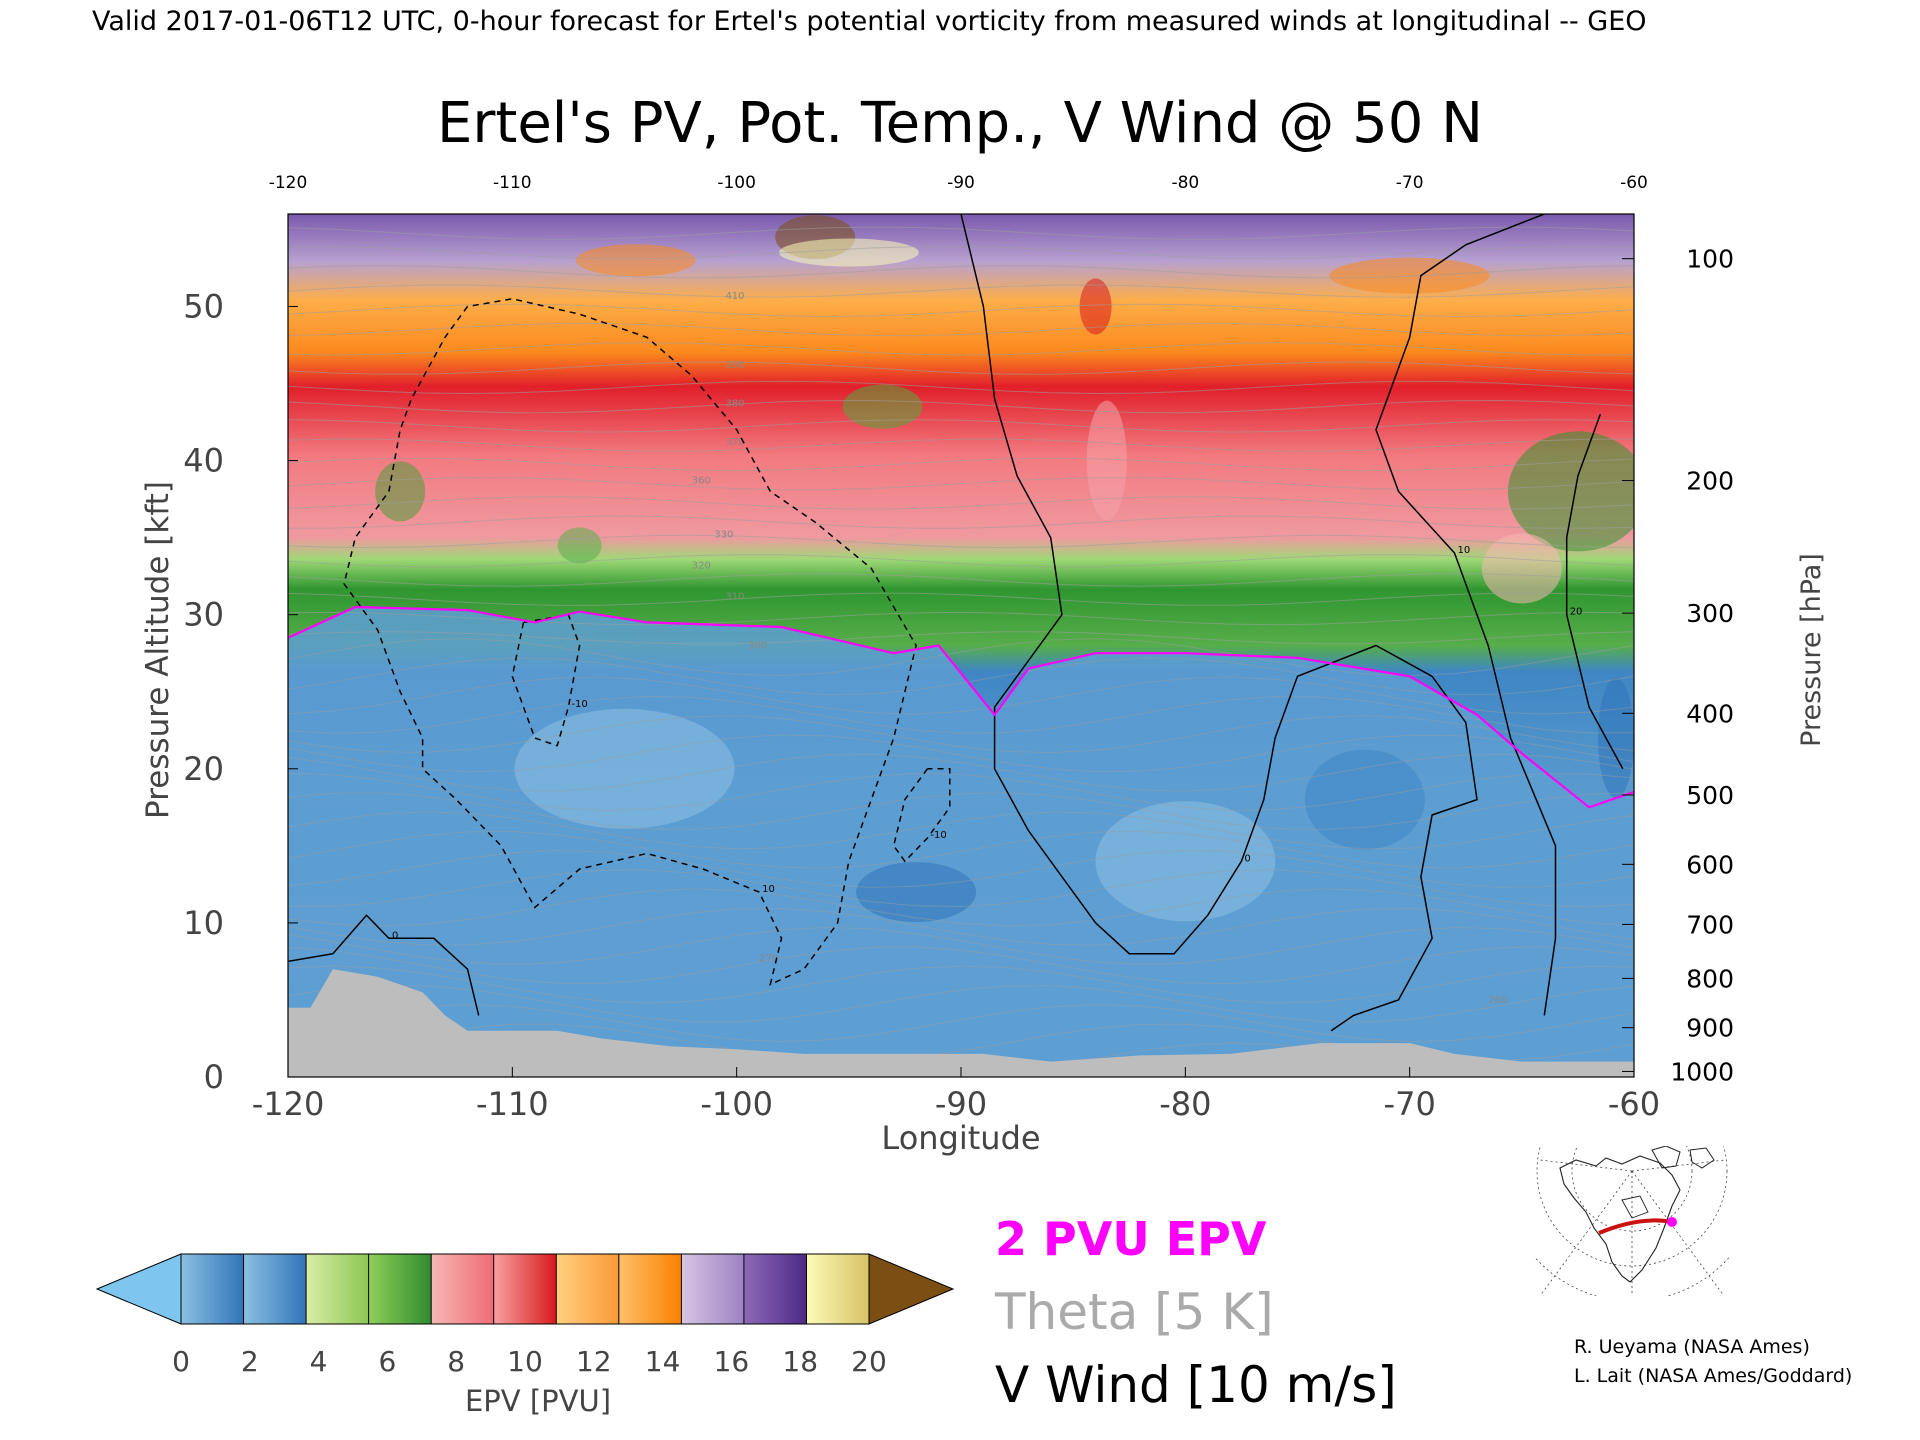 The image size is (1920, 1440). I want to click on colorbar-tick-label: 6, so click(387, 1361).